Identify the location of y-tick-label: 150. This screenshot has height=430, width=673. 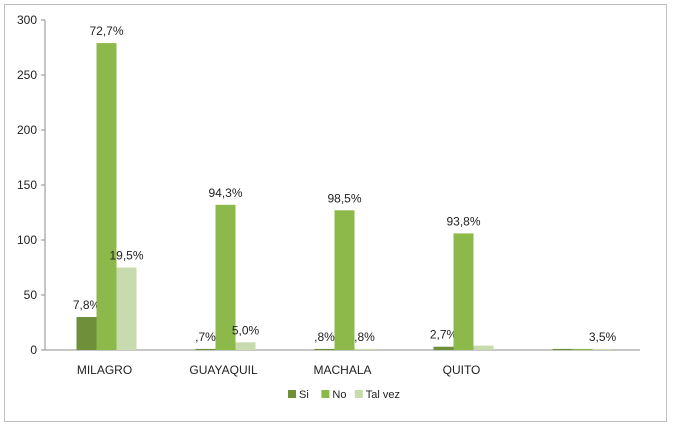
(27, 185).